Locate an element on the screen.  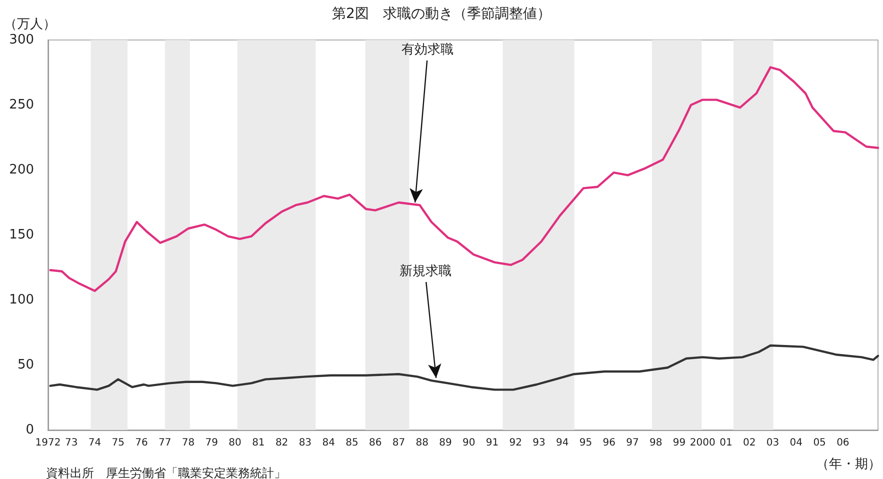
x-tick-label: 2000 is located at coordinates (703, 443).